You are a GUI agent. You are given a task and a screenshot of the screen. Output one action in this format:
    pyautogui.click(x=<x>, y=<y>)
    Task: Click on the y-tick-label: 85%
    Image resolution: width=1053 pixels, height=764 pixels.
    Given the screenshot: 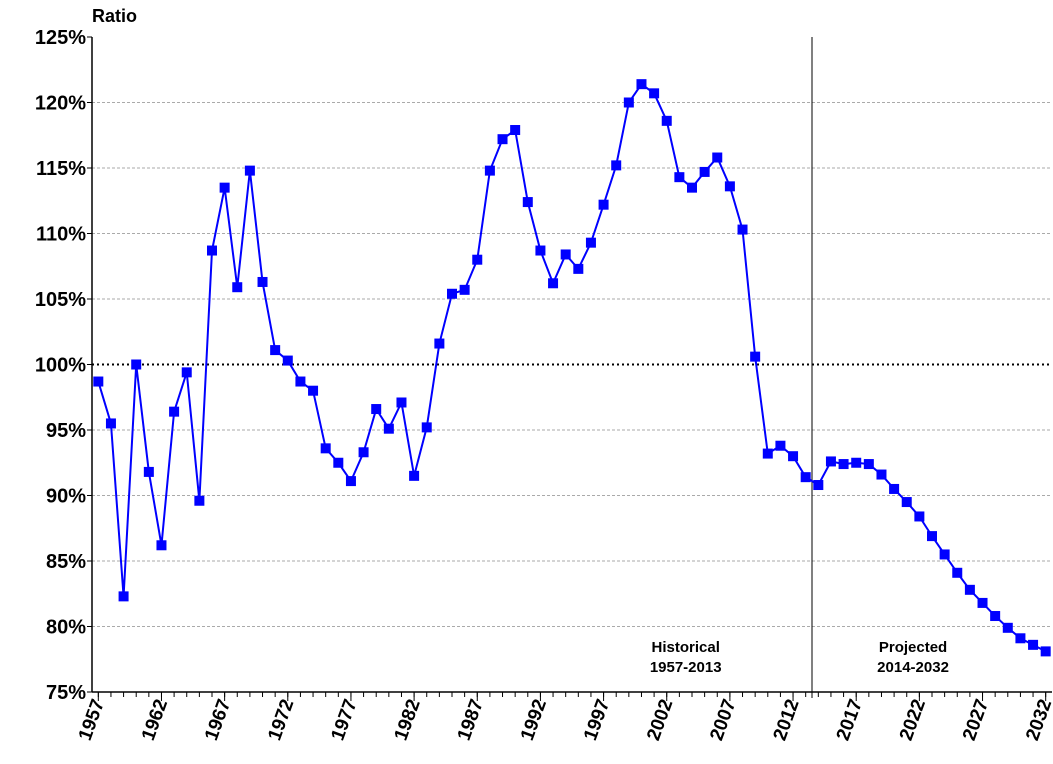 What is the action you would take?
    pyautogui.click(x=66, y=562)
    